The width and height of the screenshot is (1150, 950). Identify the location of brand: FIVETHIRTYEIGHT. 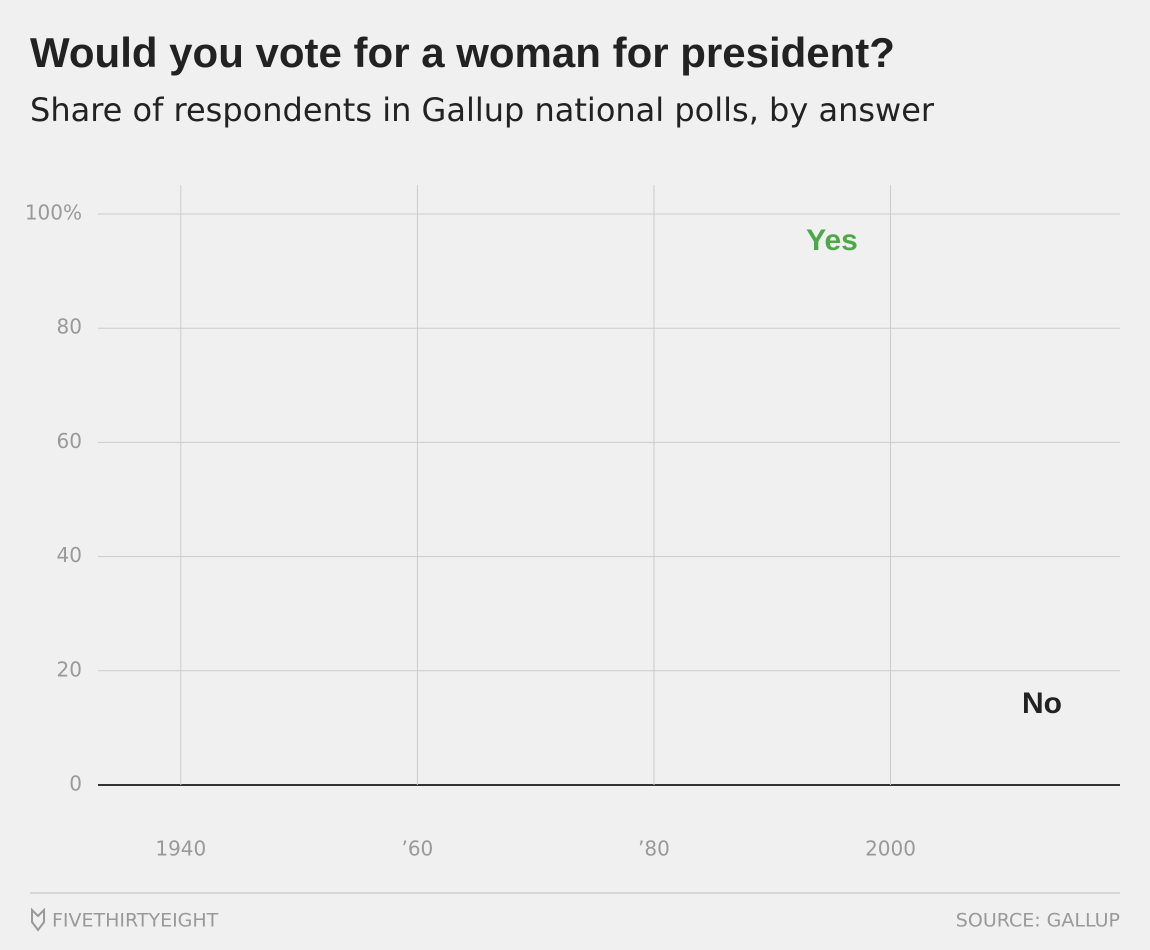
(135, 921).